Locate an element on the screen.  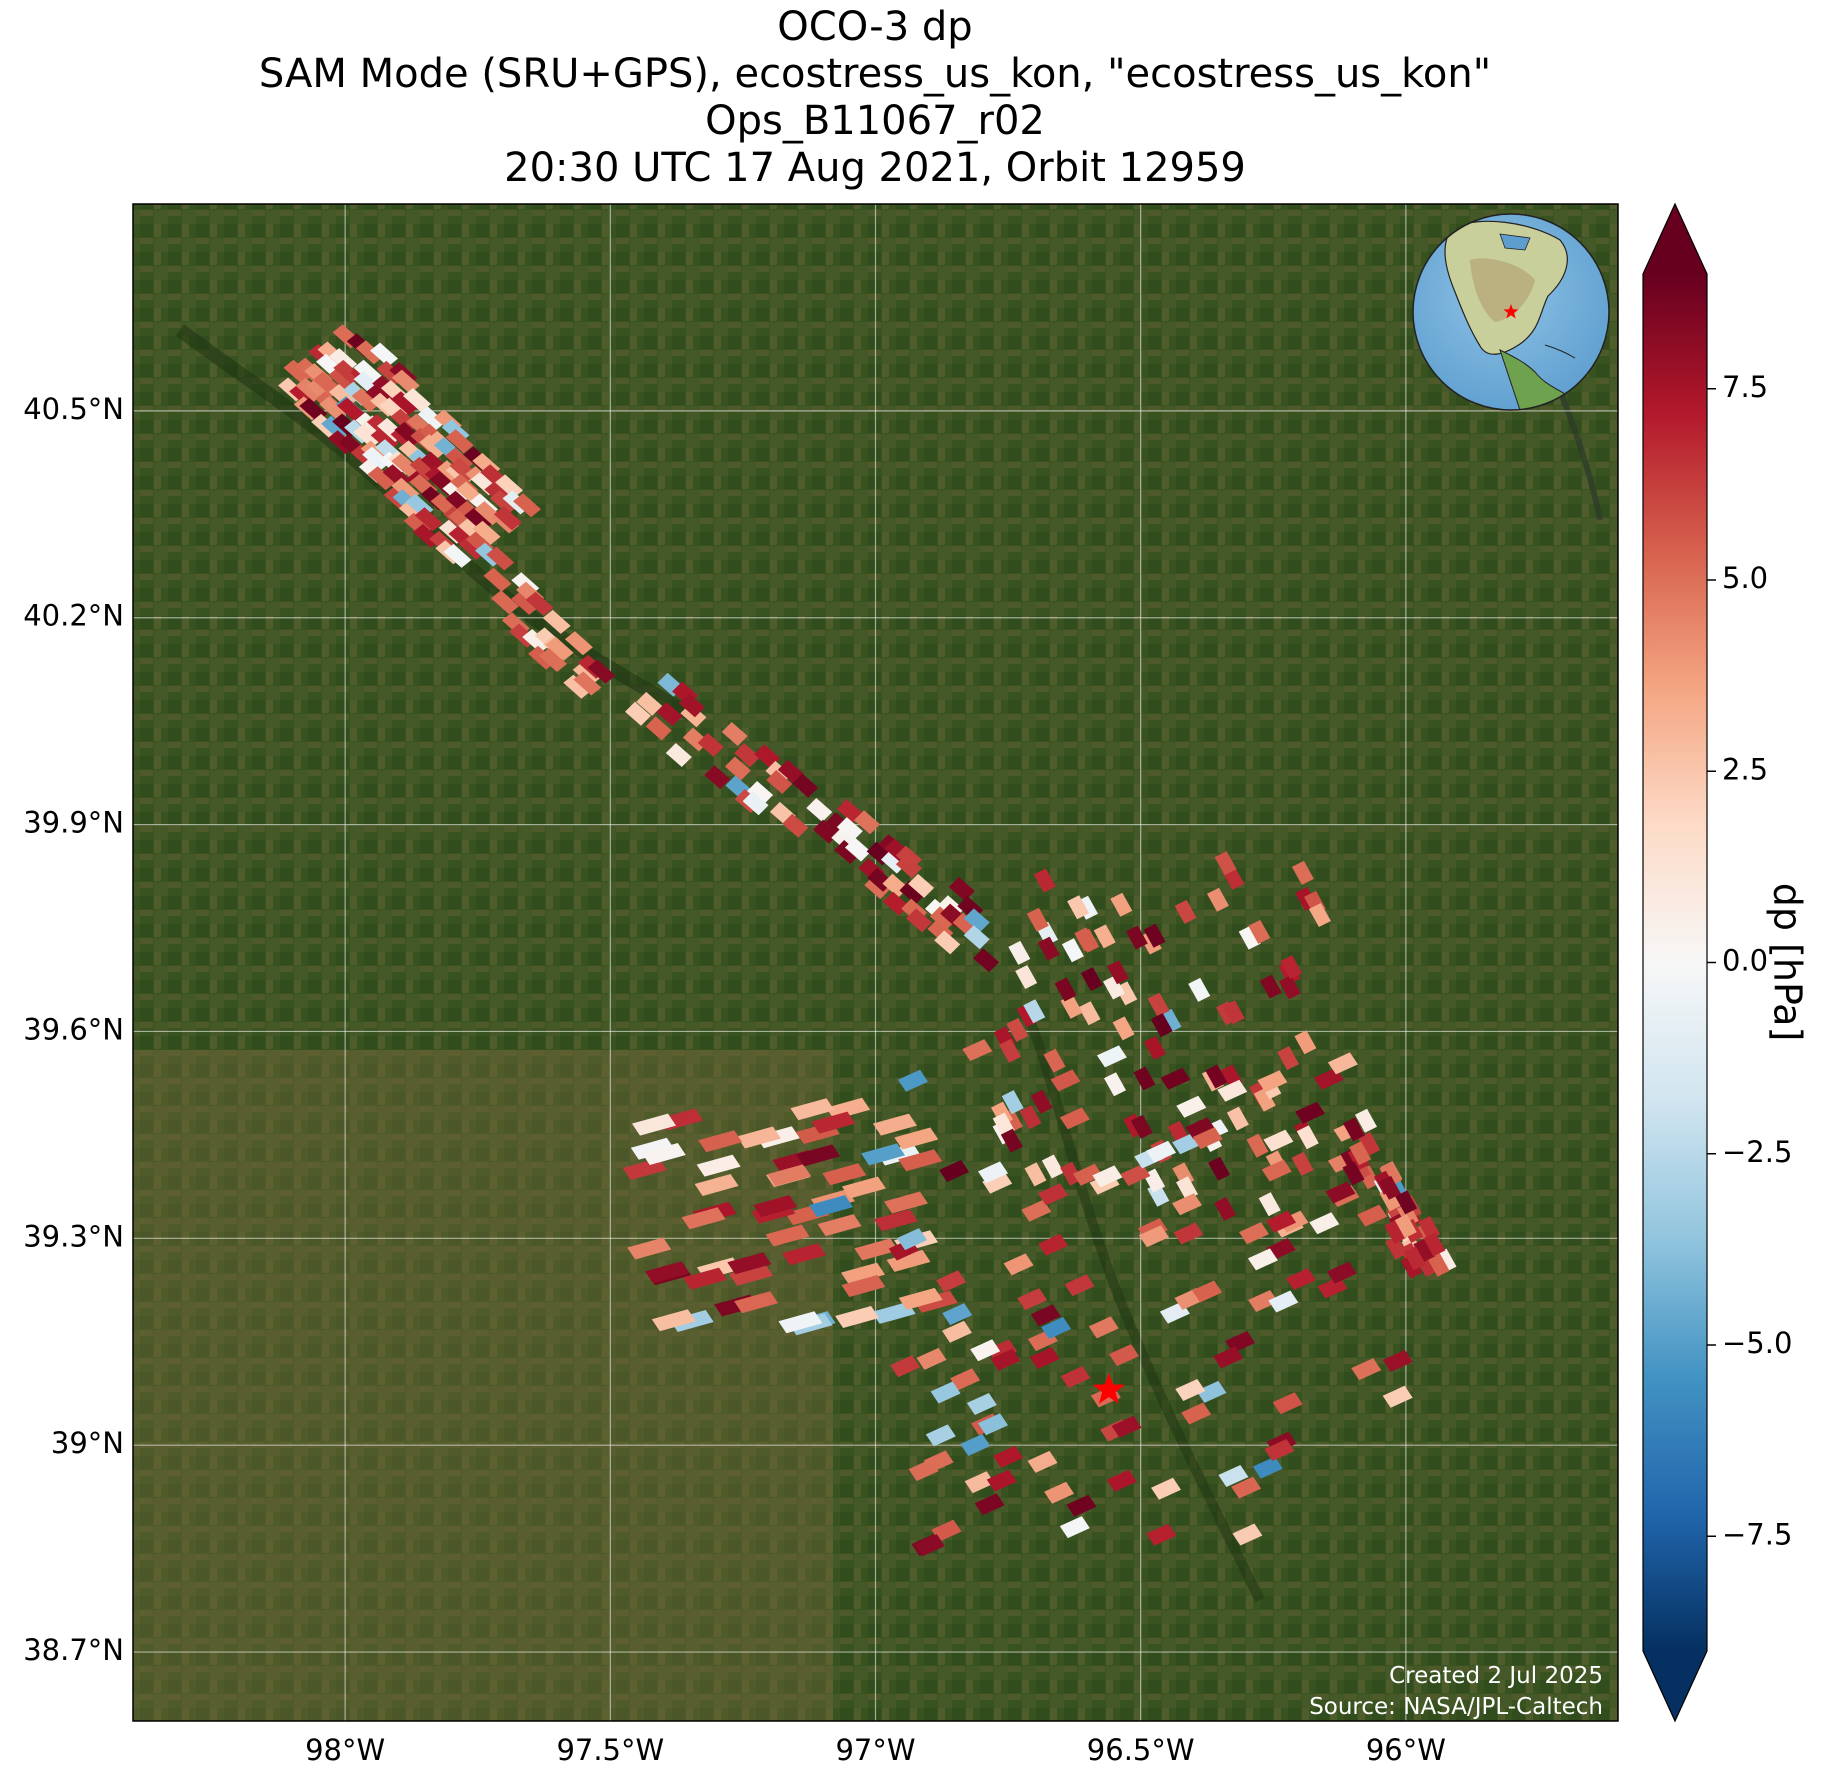
lat-tick-label: 38.7°N is located at coordinates (73, 1650).